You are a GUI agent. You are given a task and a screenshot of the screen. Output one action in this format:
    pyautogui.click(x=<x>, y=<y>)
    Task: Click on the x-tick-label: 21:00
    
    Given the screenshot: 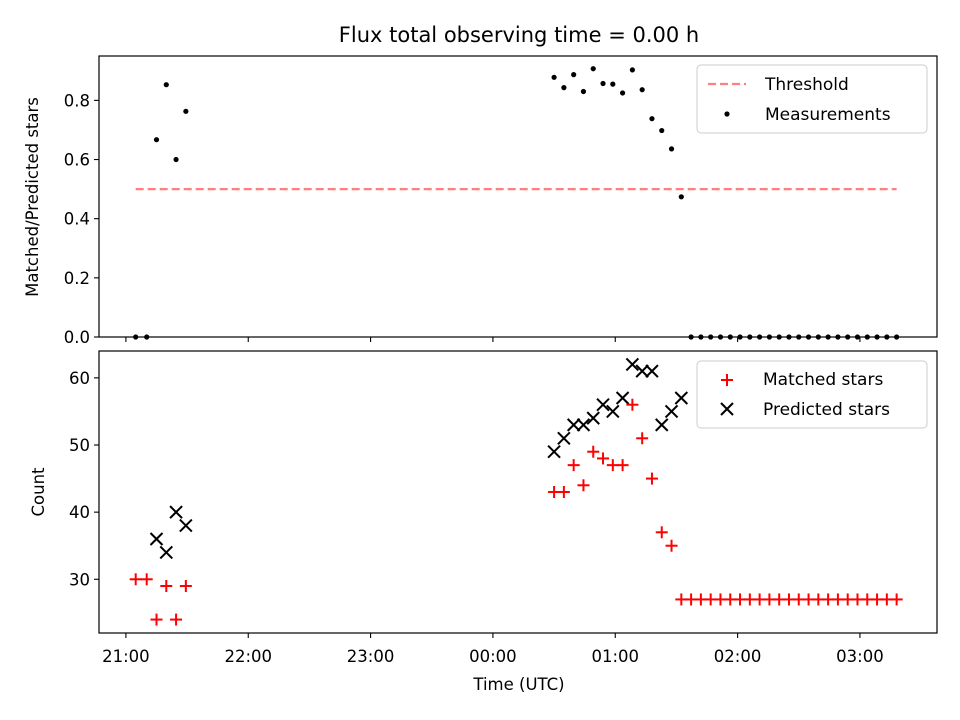 What is the action you would take?
    pyautogui.click(x=126, y=656)
    